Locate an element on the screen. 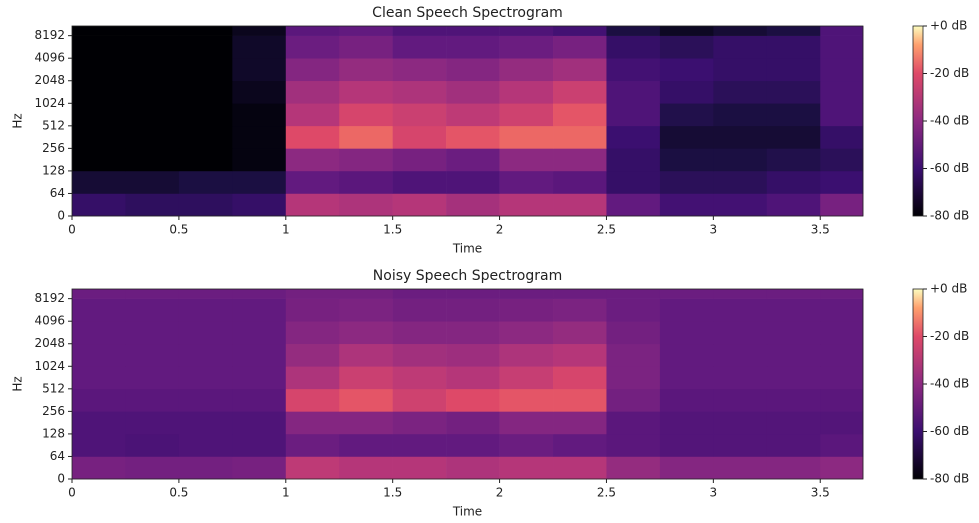 The image size is (979, 523). y-tick-label: 0 is located at coordinates (61, 479).